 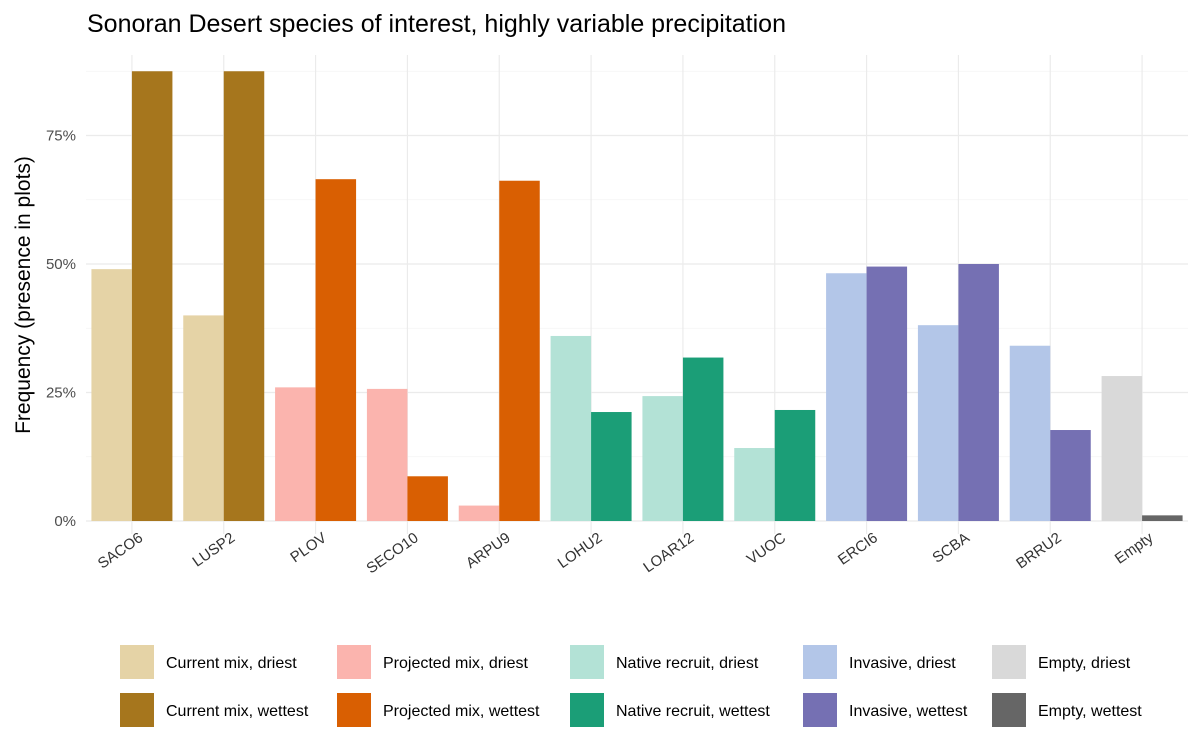 I want to click on bar-lusp2-wettest, so click(x=244, y=296).